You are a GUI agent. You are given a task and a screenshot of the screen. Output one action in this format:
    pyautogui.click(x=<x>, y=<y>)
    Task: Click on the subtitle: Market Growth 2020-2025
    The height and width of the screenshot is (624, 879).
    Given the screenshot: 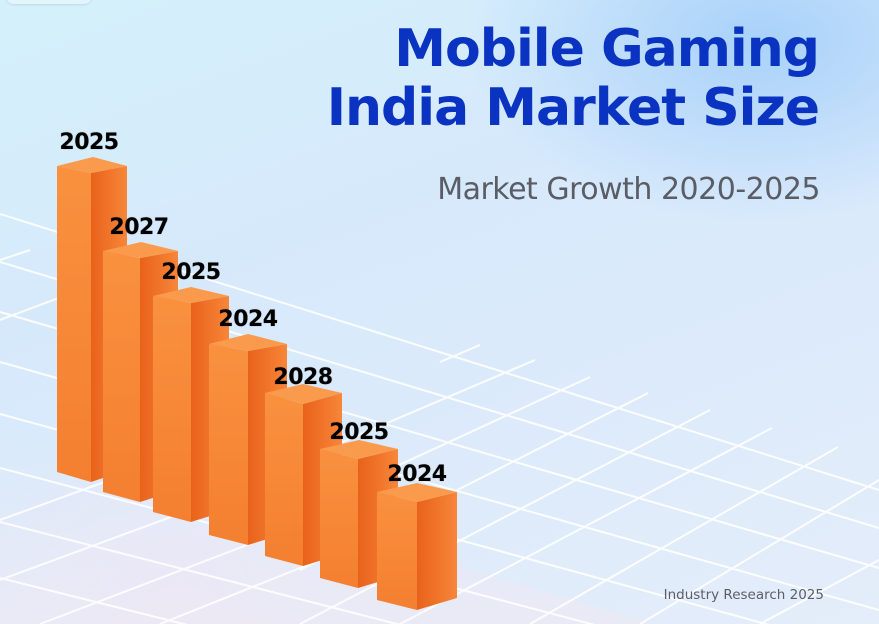 What is the action you would take?
    pyautogui.click(x=628, y=189)
    